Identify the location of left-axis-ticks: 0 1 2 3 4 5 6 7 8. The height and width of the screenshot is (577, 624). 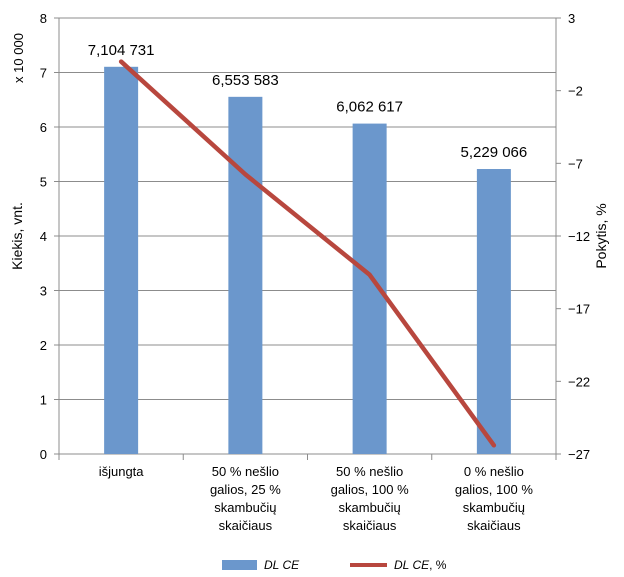
(43, 236).